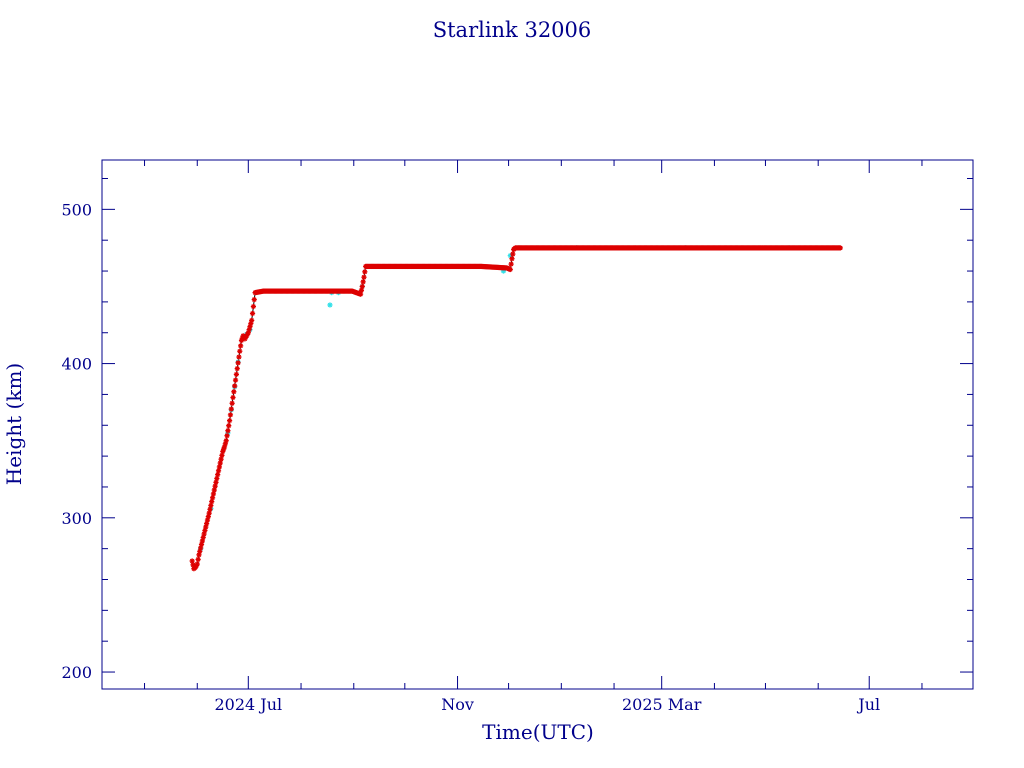  Describe the element at coordinates (330, 305) in the screenshot. I see `secondary-point` at that location.